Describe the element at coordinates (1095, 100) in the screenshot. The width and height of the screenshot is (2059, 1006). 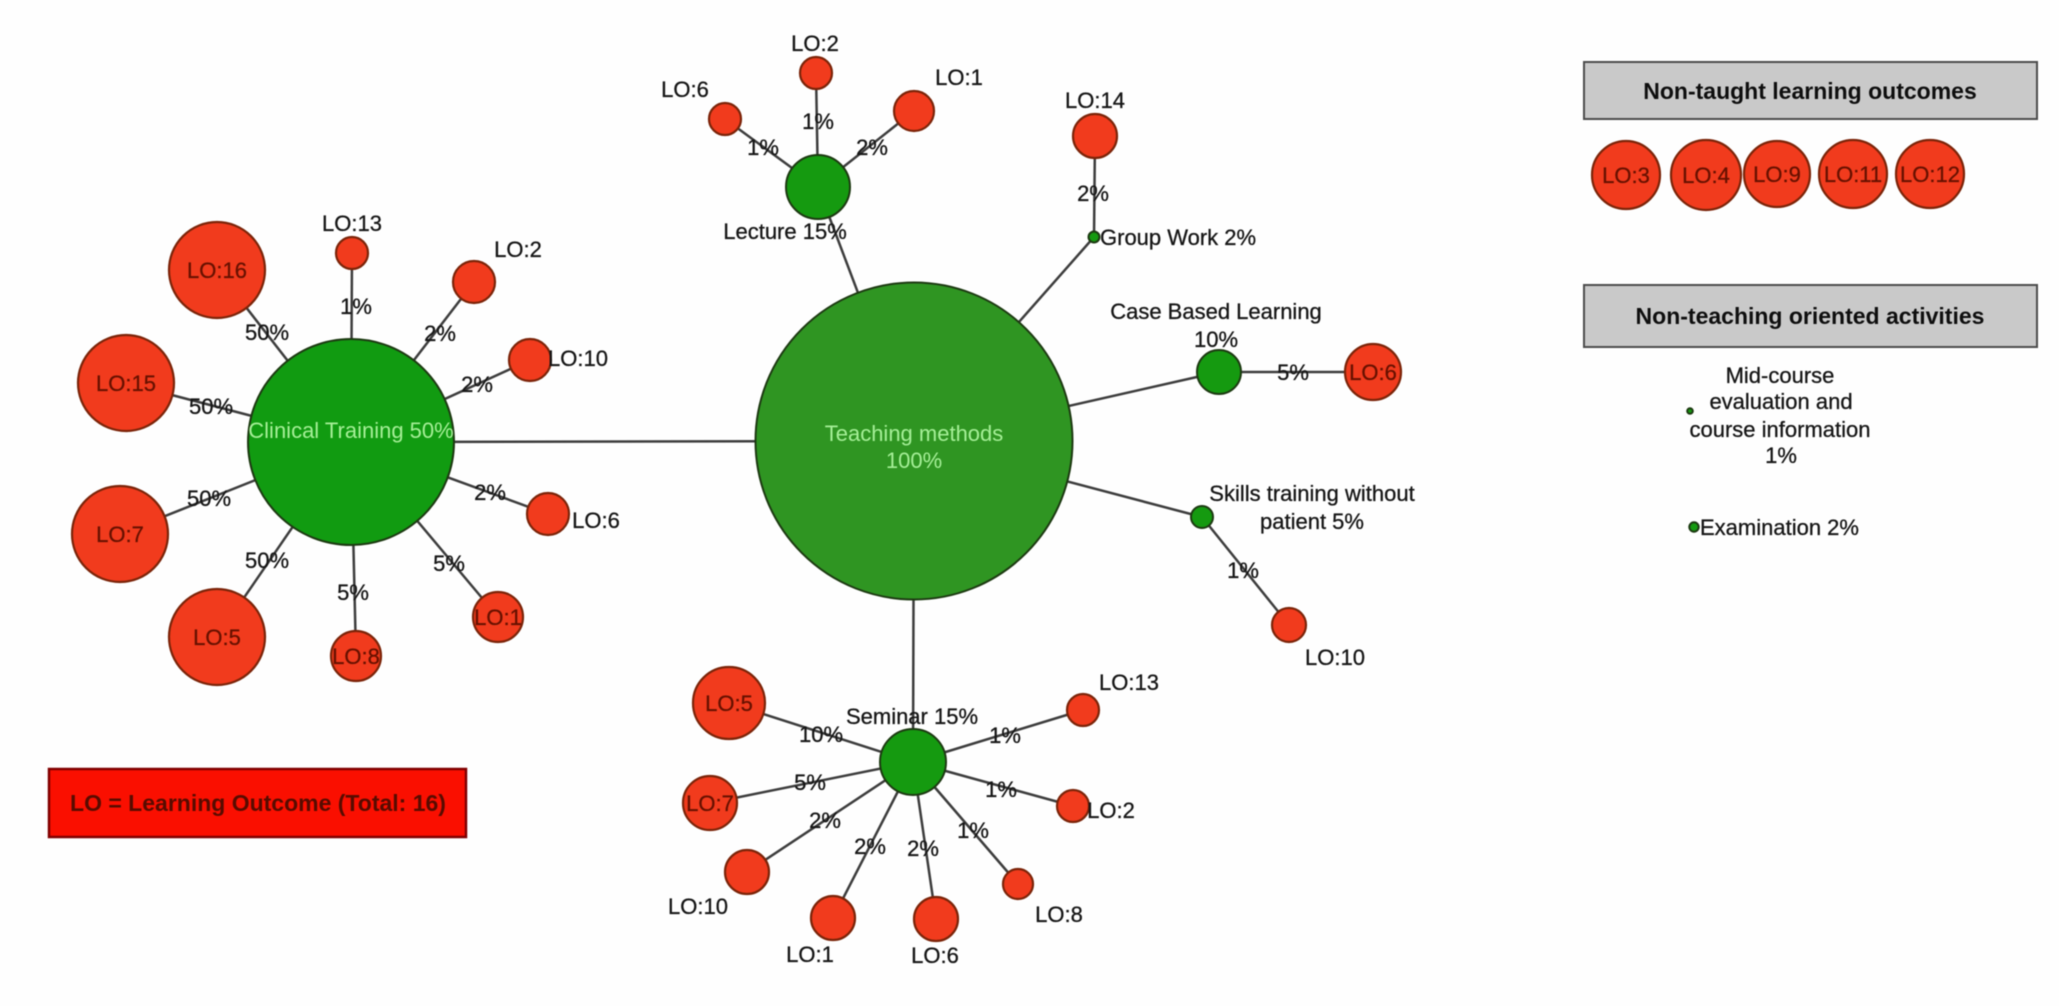
I see `svg-text: LO:14` at that location.